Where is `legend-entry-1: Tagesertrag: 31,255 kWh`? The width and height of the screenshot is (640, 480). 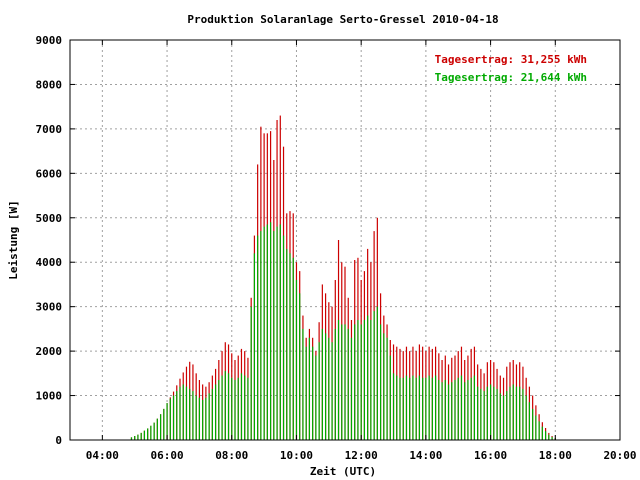 legend-entry-1: Tagesertrag: 31,255 kWh is located at coordinates (511, 59).